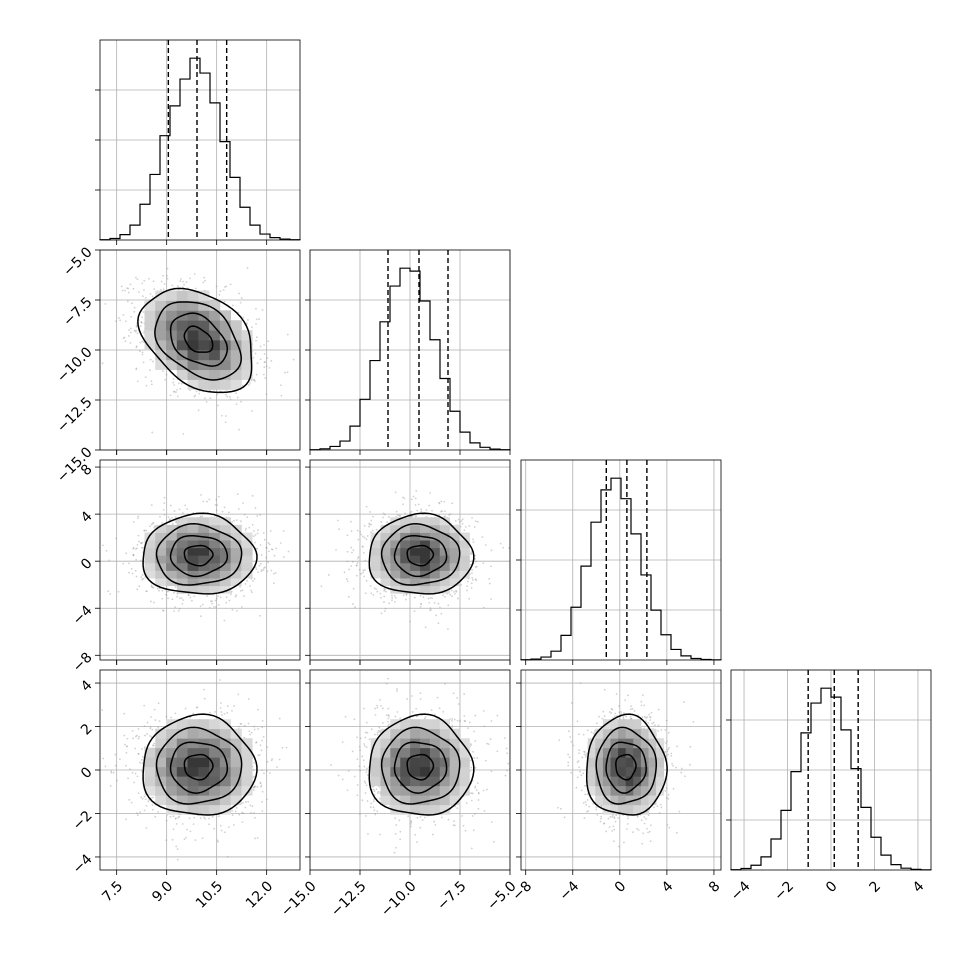 This screenshot has width=970, height=970. Describe the element at coordinates (198, 340) in the screenshot. I see `density-grid` at that location.